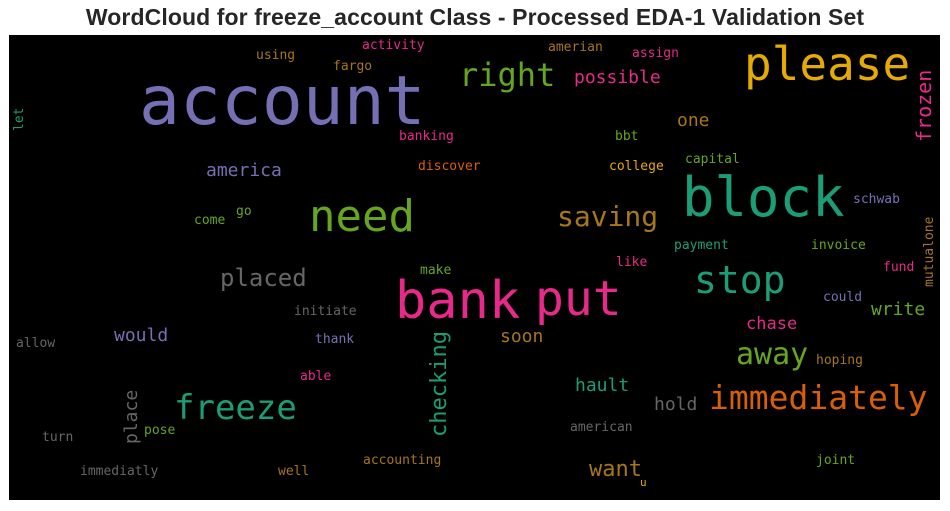  What do you see at coordinates (235, 408) in the screenshot?
I see `word: freeze` at bounding box center [235, 408].